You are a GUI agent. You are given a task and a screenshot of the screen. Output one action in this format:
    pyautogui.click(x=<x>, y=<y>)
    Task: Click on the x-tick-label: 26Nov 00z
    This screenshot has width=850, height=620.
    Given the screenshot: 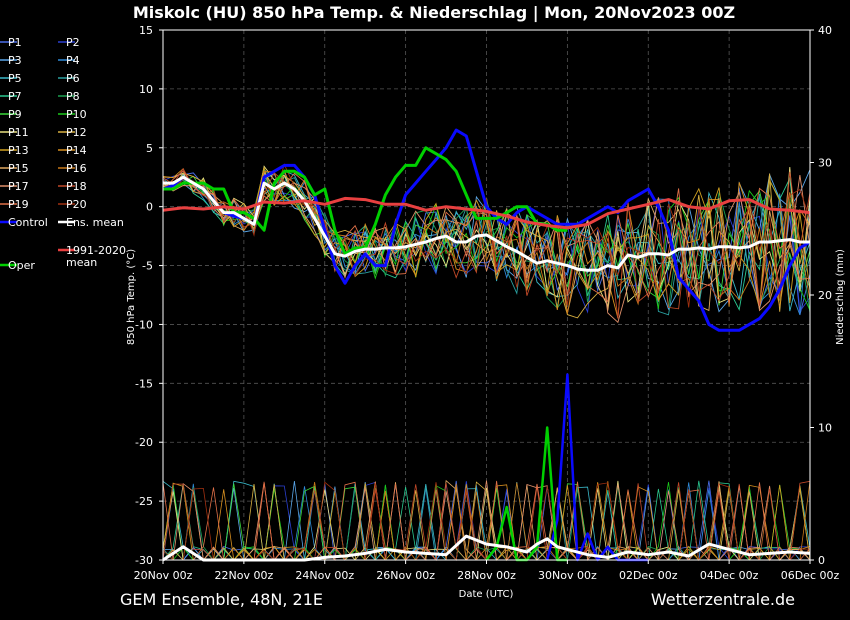 What is the action you would take?
    pyautogui.click(x=405, y=575)
    